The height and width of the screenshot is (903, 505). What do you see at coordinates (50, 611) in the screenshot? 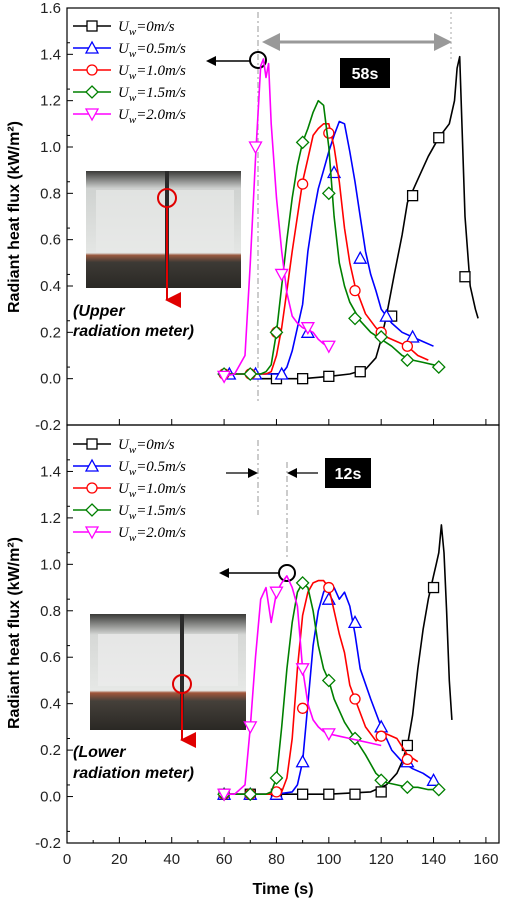
I see `y-tick-label: 0.8` at bounding box center [50, 611].